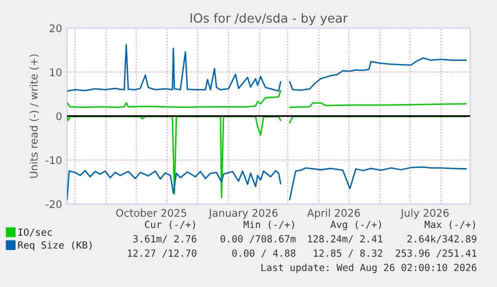  Describe the element at coordinates (436, 253) in the screenshot. I see `text: 253.96 /251.41` at that location.